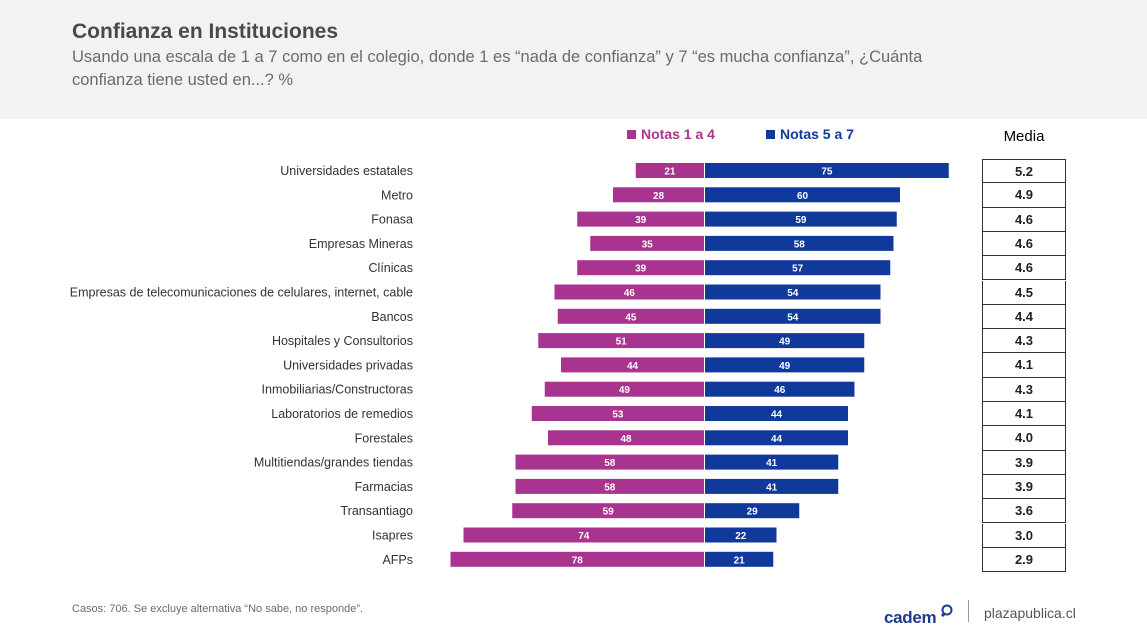 The image size is (1147, 637). I want to click on bar-high-label: 21, so click(740, 560).